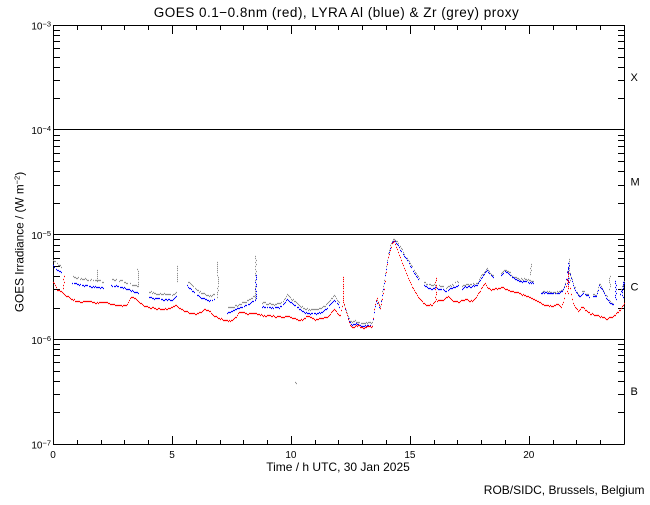  I want to click on svg-text: 0, so click(53, 455).